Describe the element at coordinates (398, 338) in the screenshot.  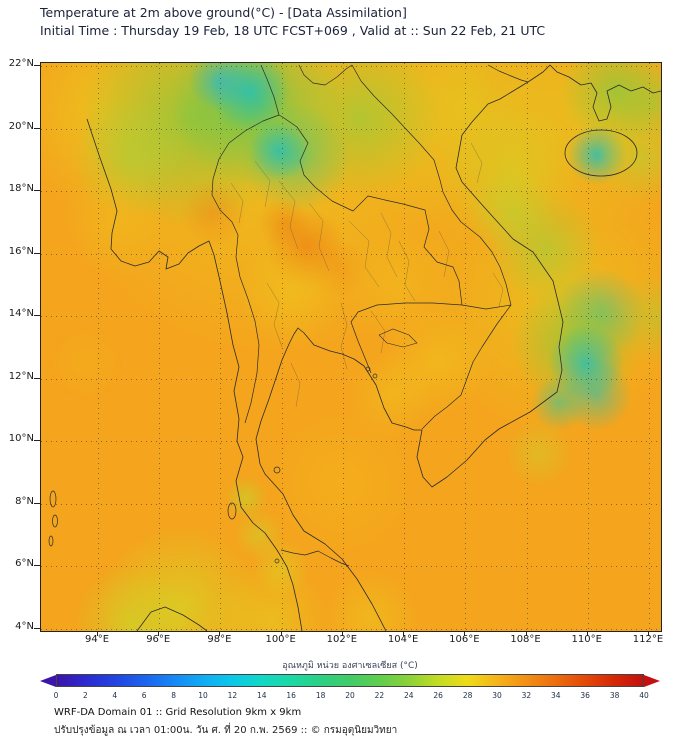
I see `lake-tonle-sap` at that location.